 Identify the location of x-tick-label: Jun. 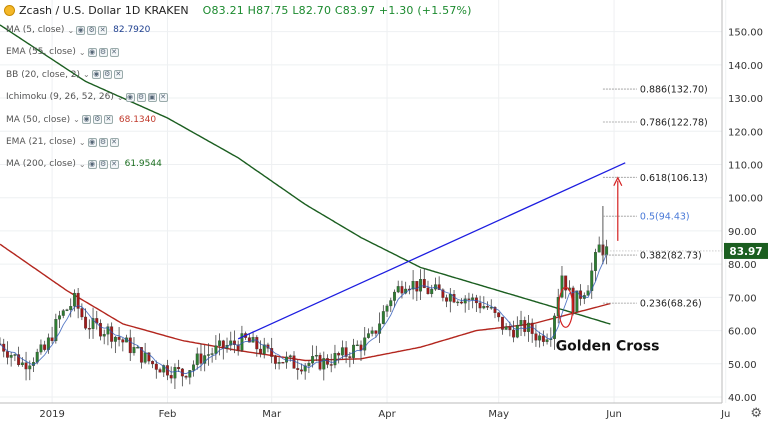
(613, 414).